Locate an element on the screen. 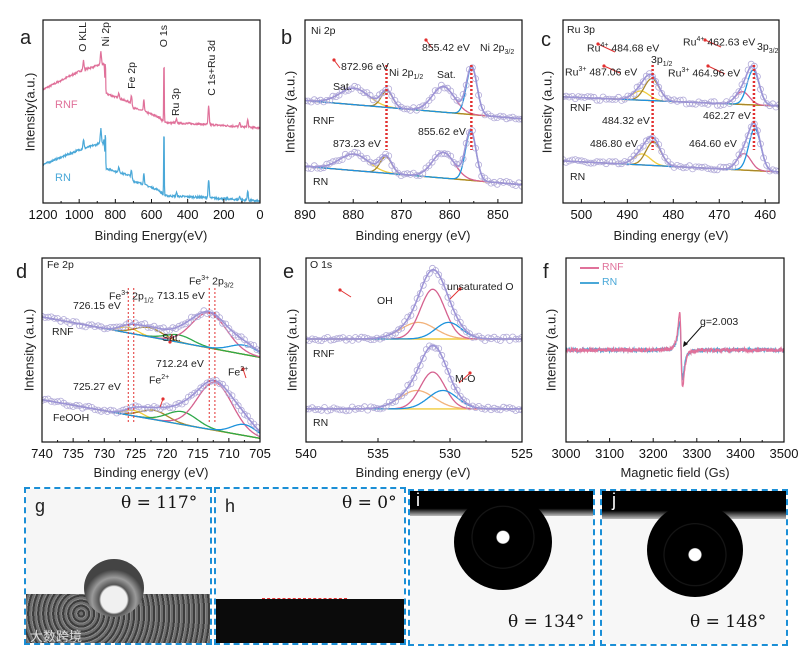 Image resolution: width=801 pixels, height=653 pixels. axes-frame-b is located at coordinates (413, 111).